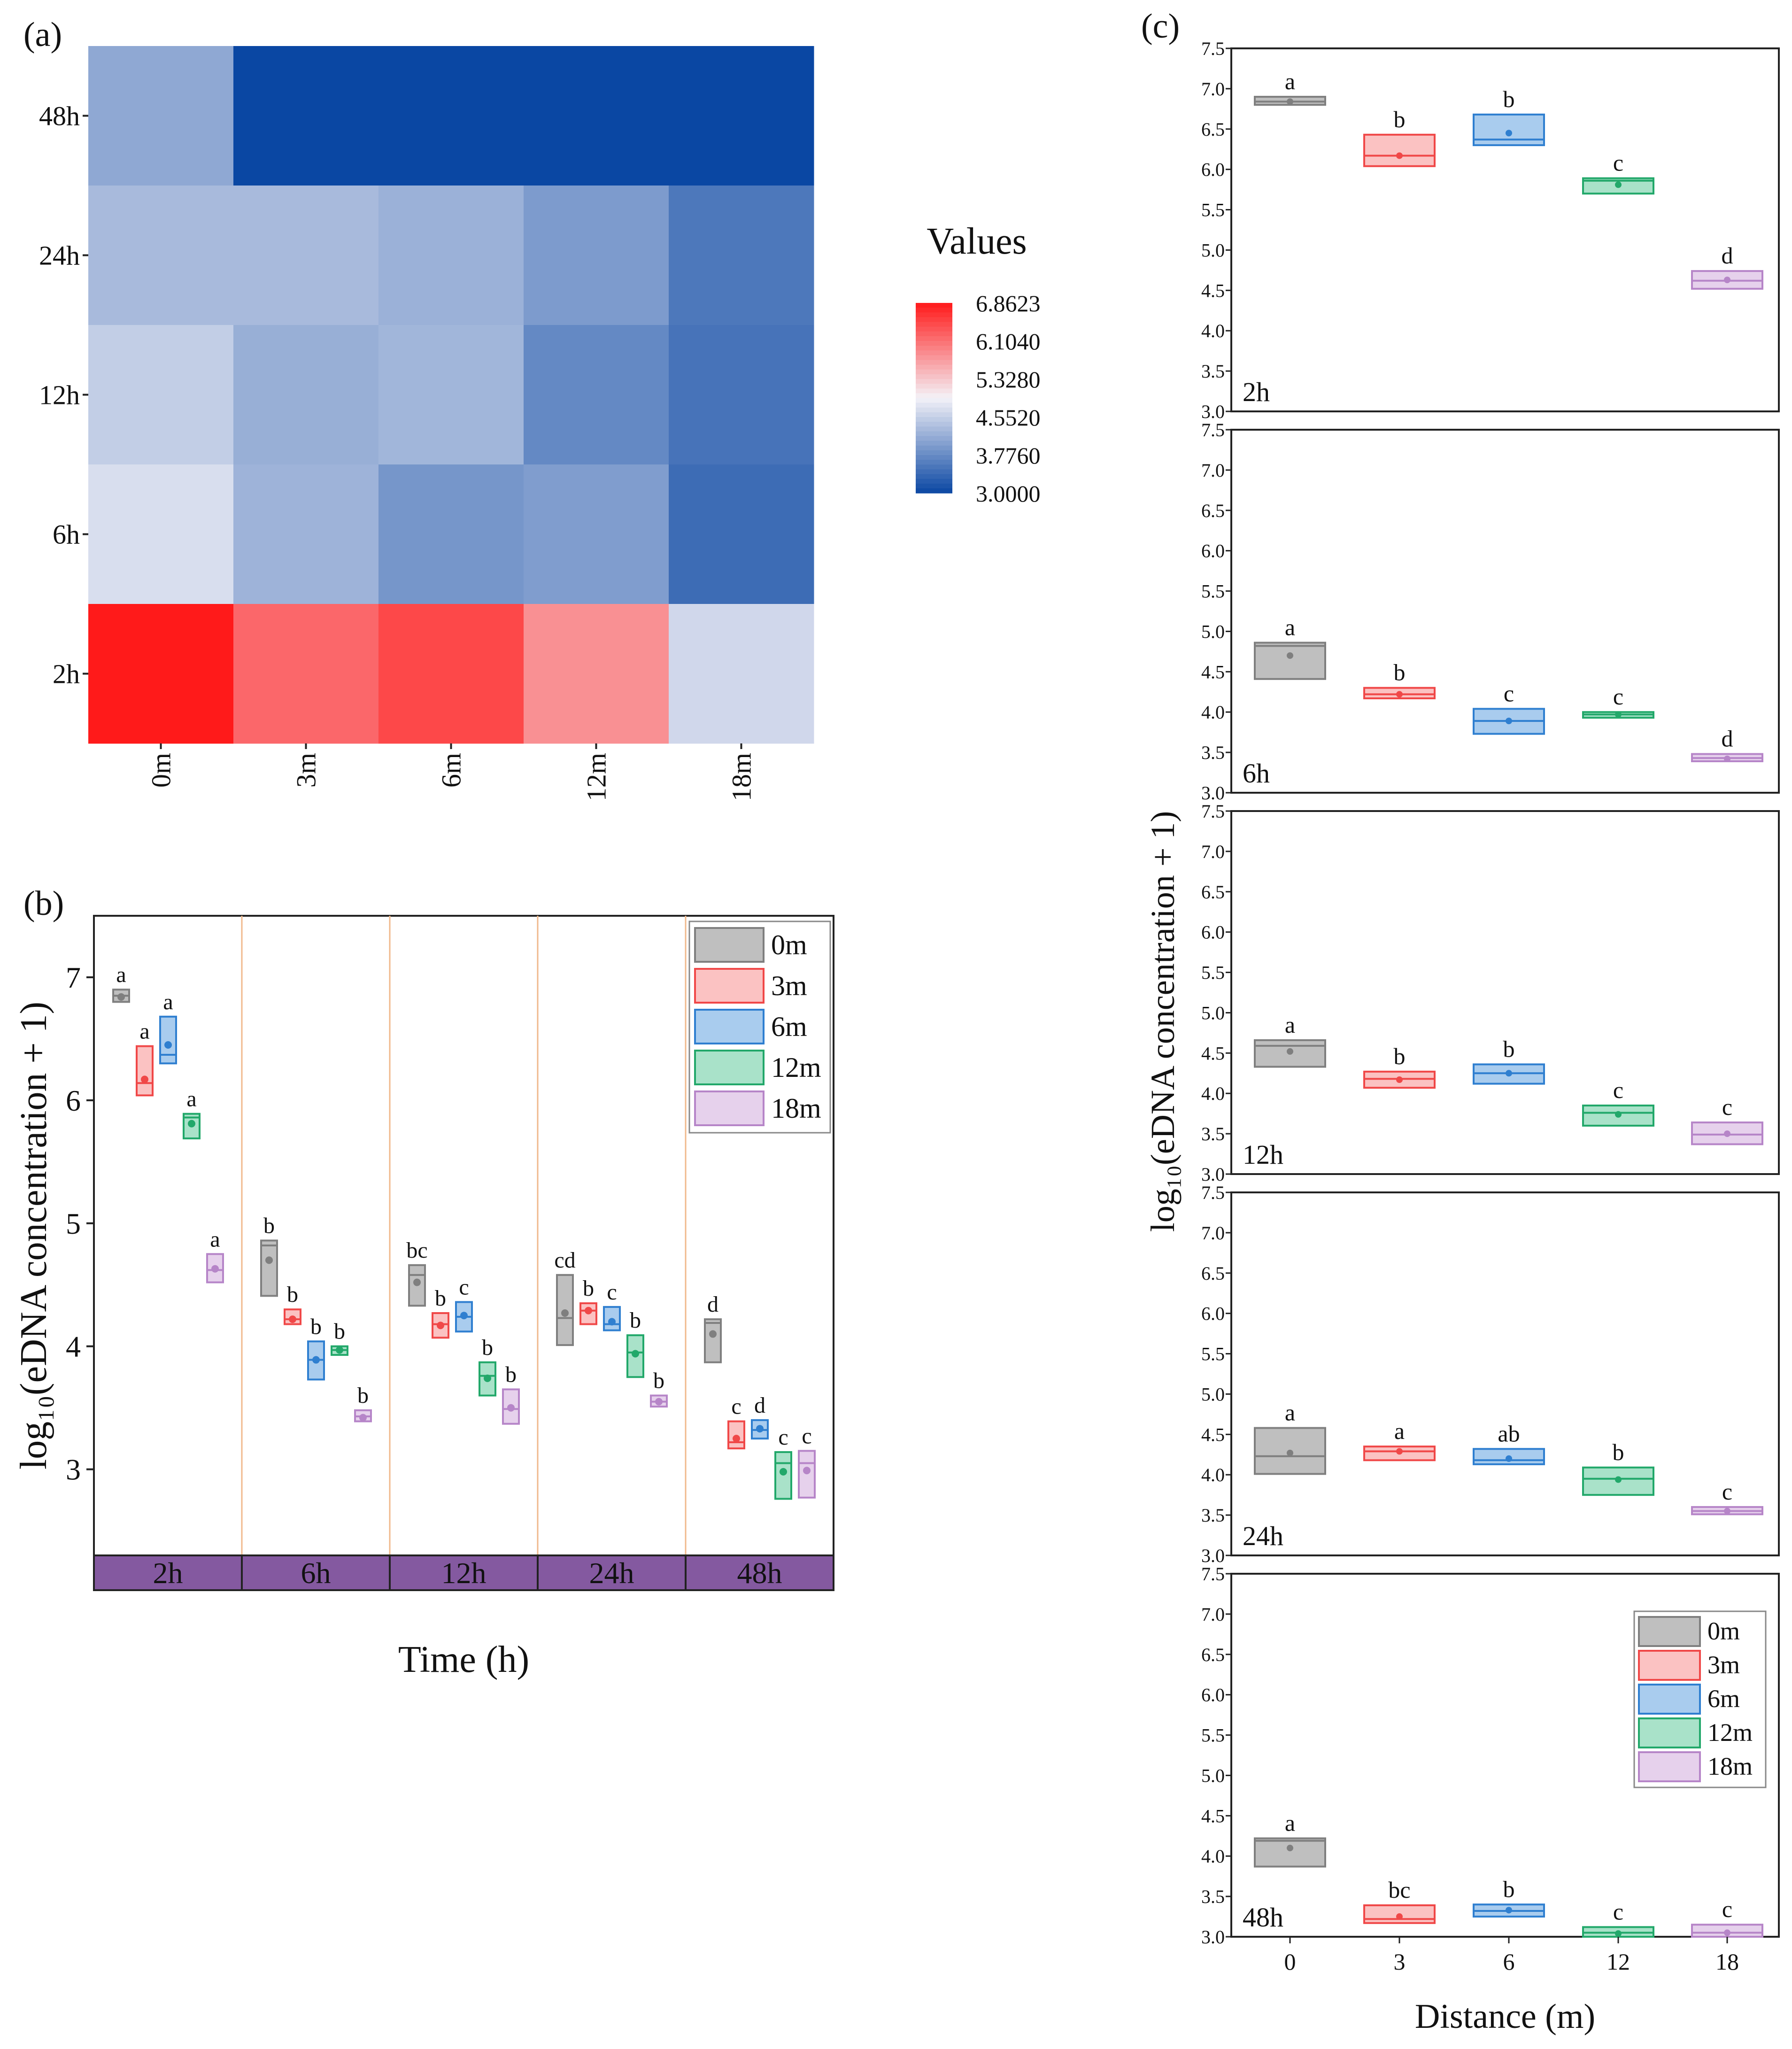 This screenshot has width=1792, height=2049. I want to click on y-tick-label: 12h, so click(59, 395).